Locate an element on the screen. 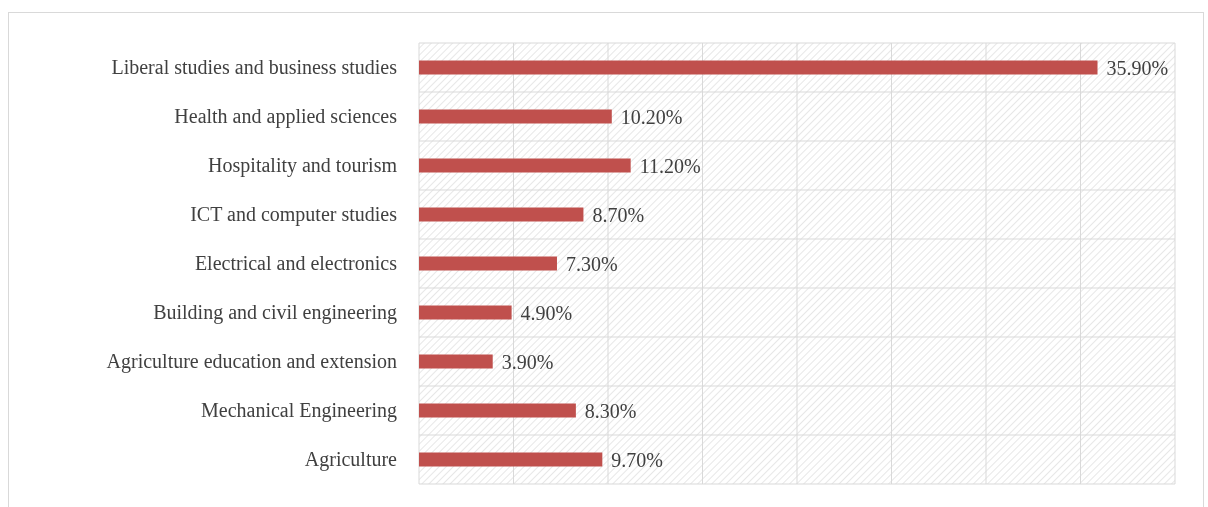 The width and height of the screenshot is (1208, 507). data-label: 7.30% is located at coordinates (591, 263).